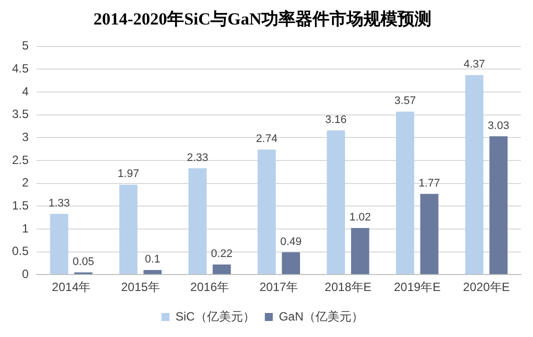 This screenshot has height=337, width=533. What do you see at coordinates (336, 120) in the screenshot?
I see `data-label: 3.16` at bounding box center [336, 120].